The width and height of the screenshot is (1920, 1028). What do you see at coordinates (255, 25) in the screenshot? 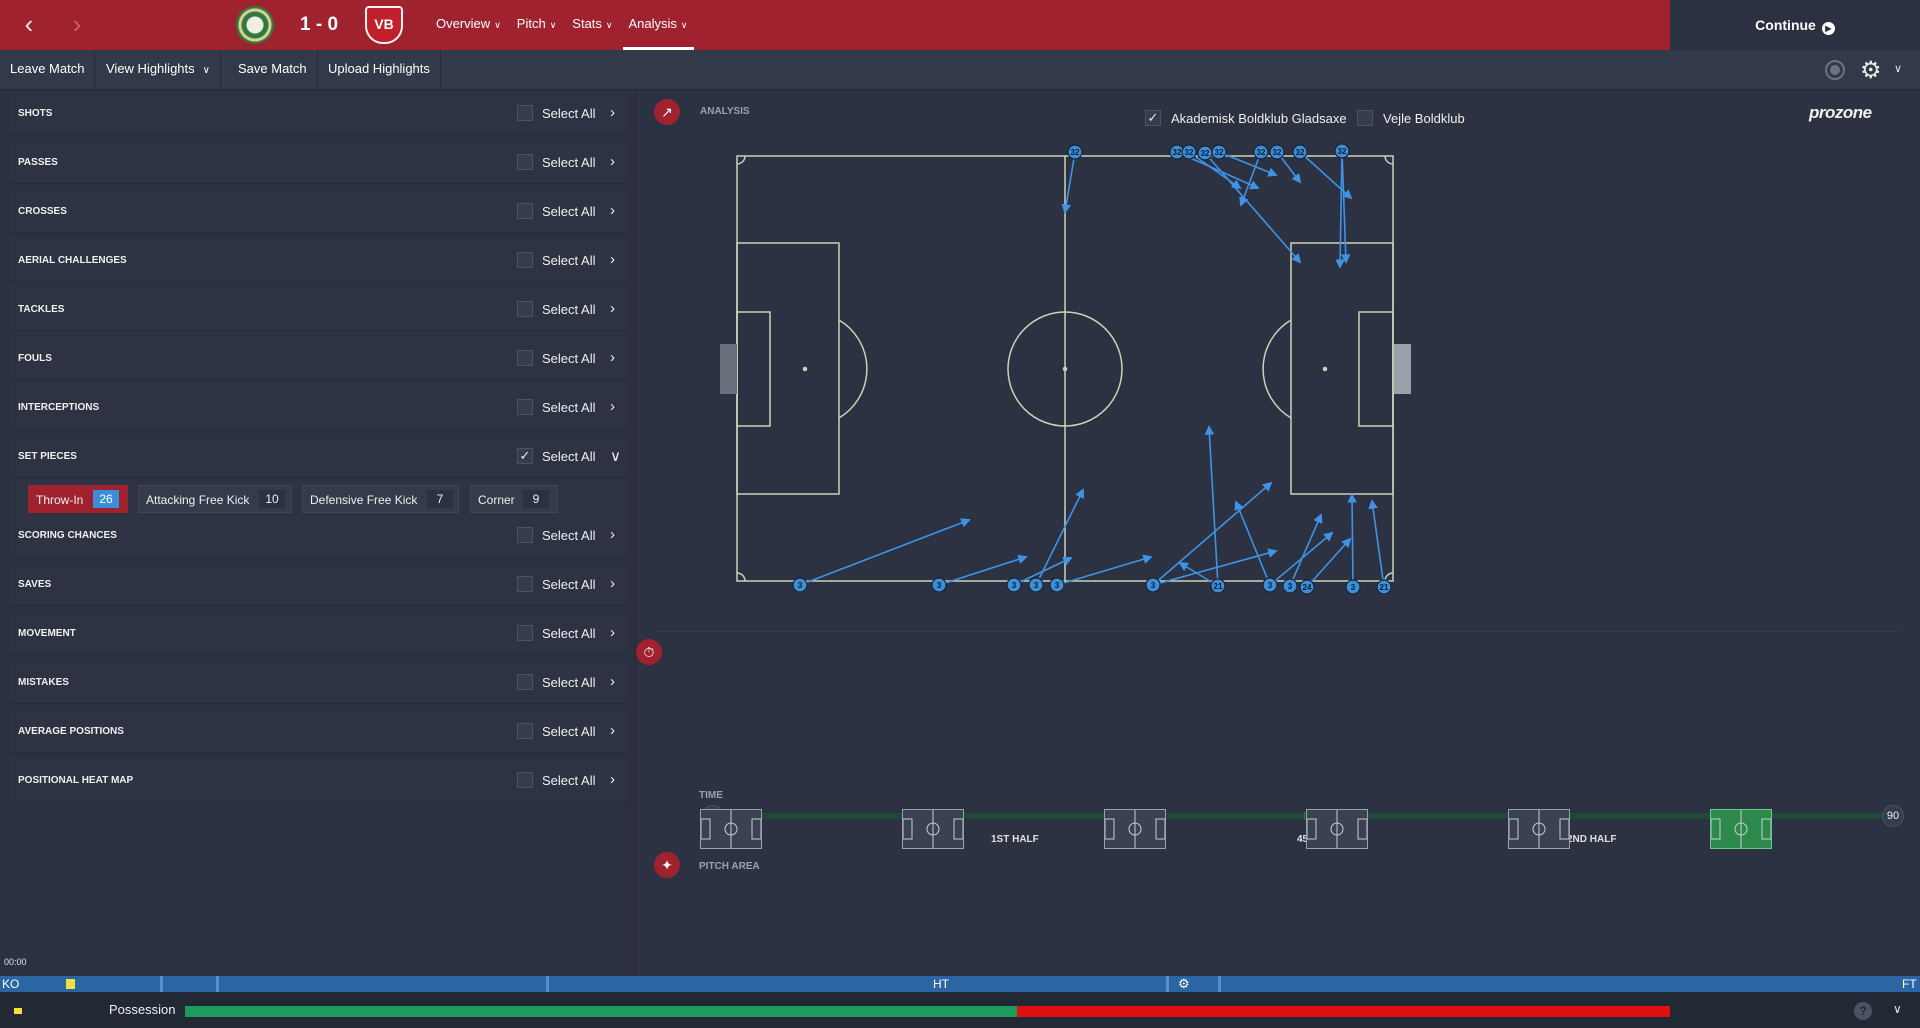
I see `home-team-badge` at bounding box center [255, 25].